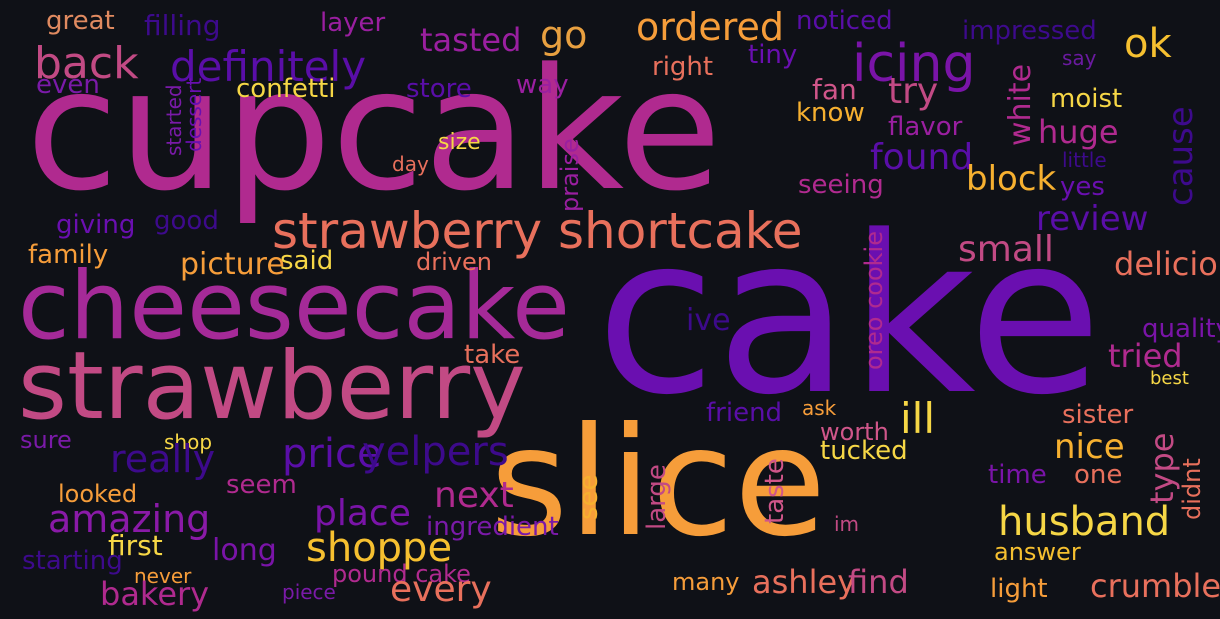 This screenshot has width=1220, height=619. Describe the element at coordinates (1084, 160) in the screenshot. I see `word-giving: little` at that location.